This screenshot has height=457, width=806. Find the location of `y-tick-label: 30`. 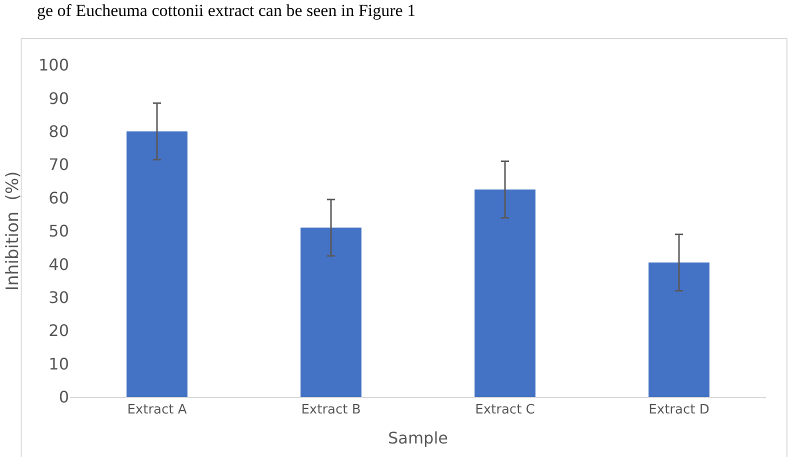

y-tick-label: 30 is located at coordinates (58, 297).